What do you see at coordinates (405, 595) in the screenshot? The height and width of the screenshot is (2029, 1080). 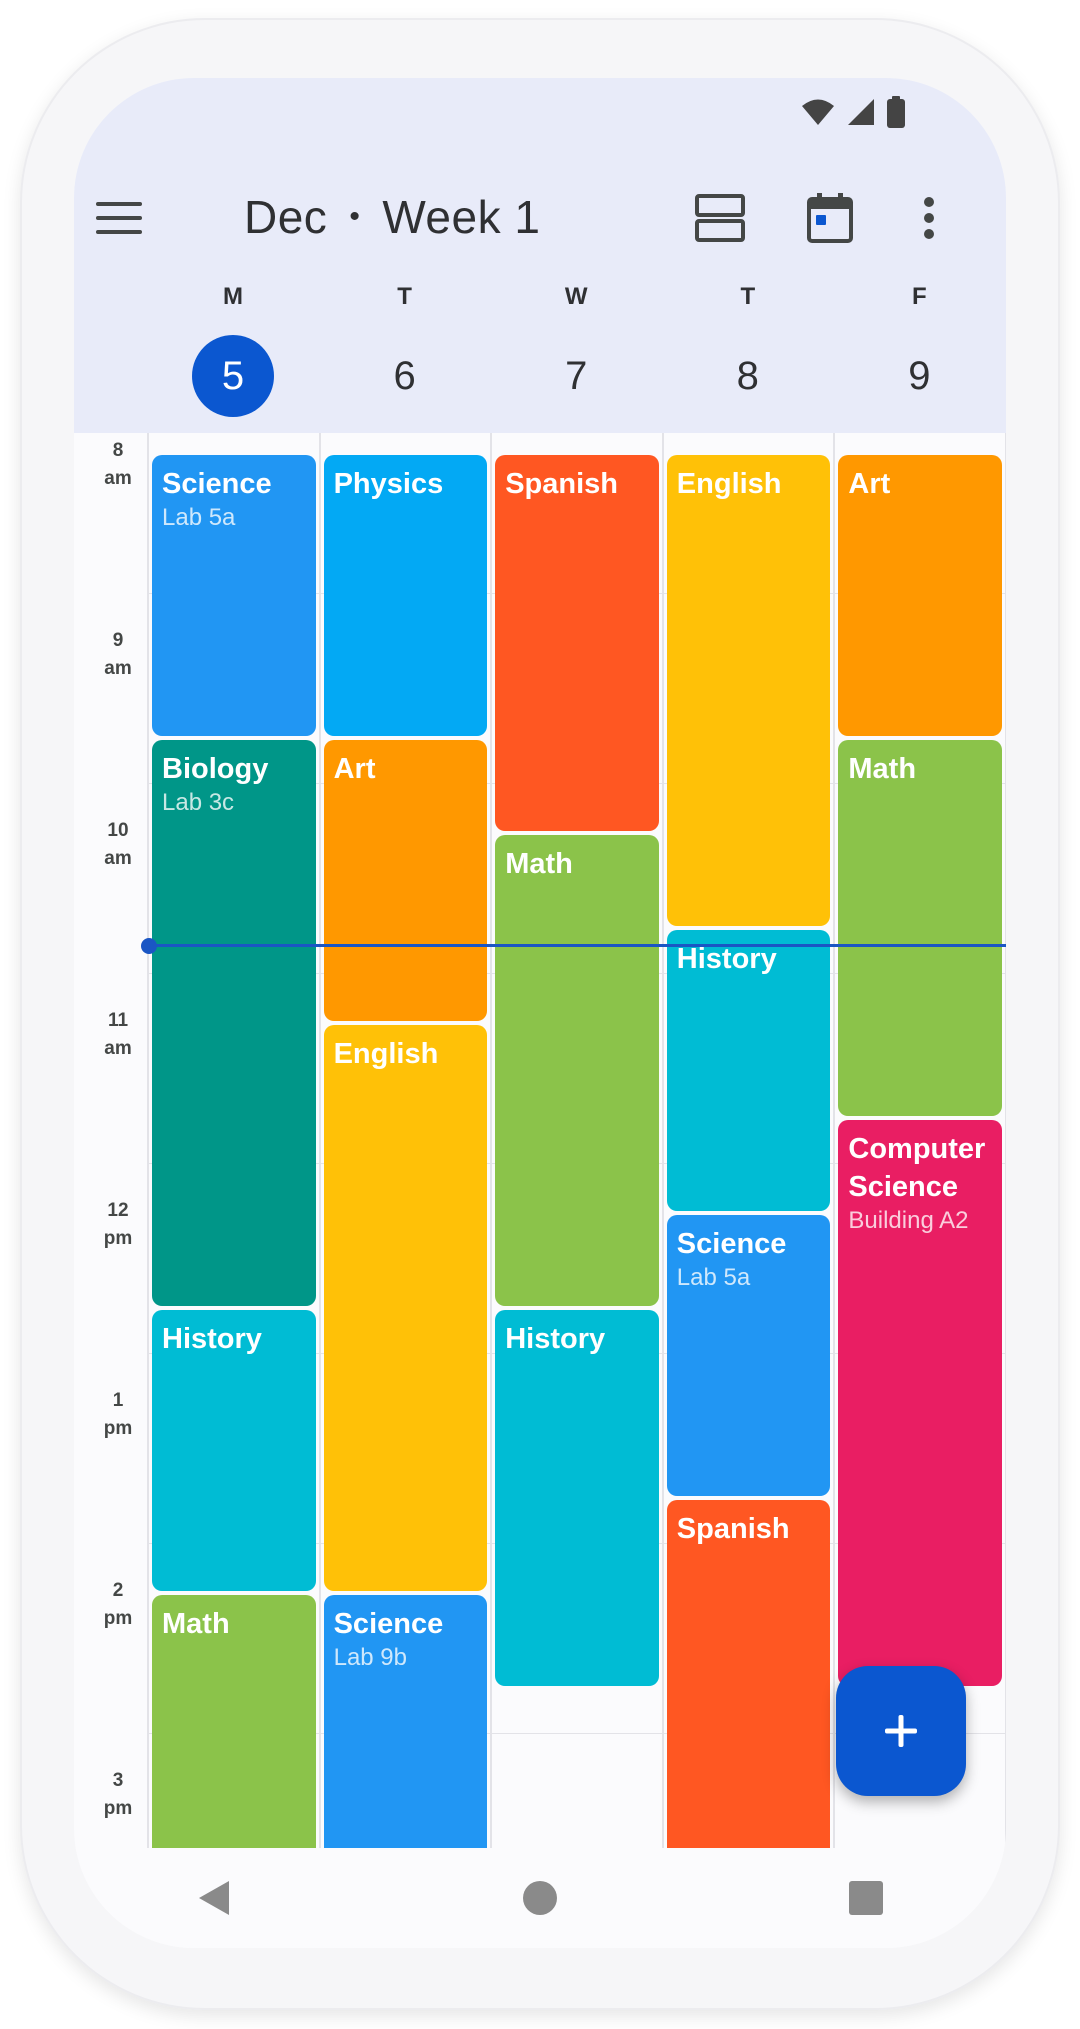 I see `event-card: Physics` at bounding box center [405, 595].